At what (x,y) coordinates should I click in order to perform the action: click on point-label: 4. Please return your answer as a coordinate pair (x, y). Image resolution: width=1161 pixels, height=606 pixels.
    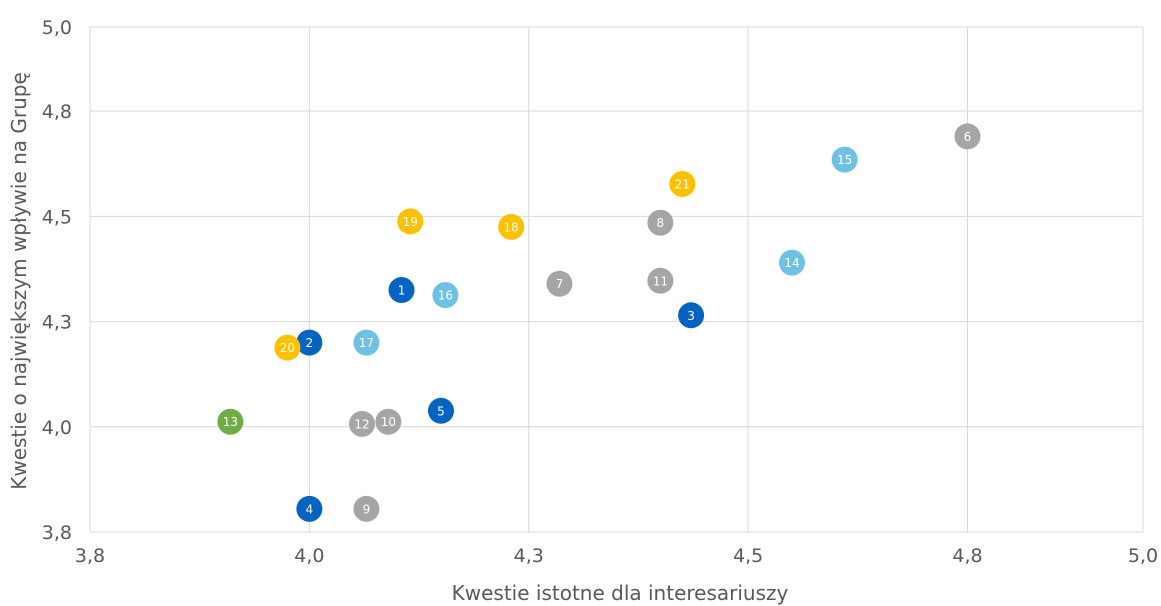
    Looking at the image, I should click on (310, 509).